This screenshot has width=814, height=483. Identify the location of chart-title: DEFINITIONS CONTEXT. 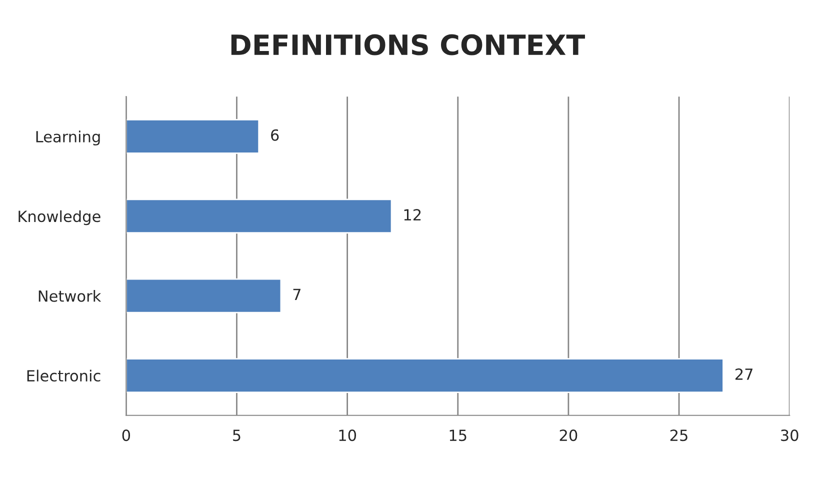
(408, 45).